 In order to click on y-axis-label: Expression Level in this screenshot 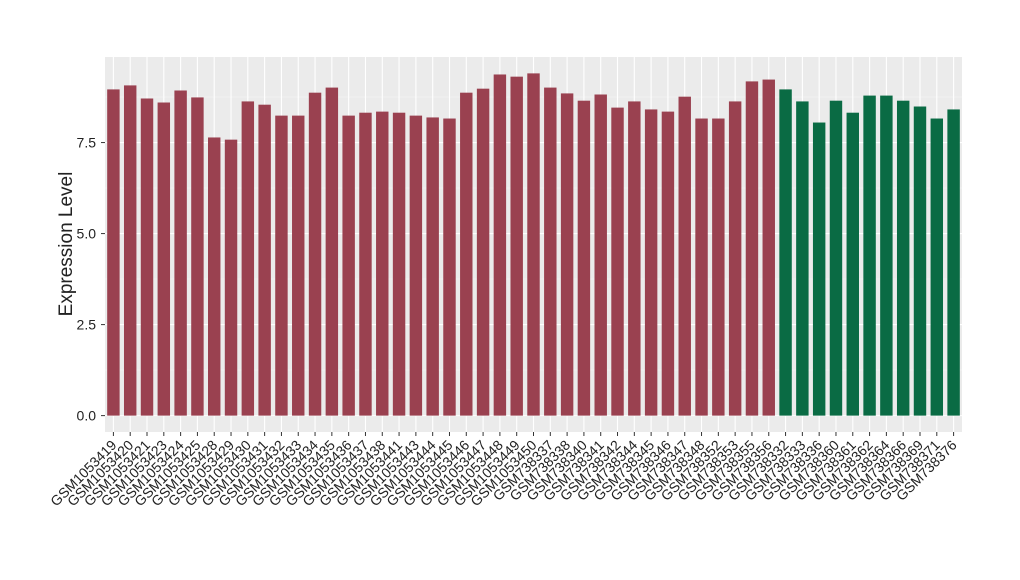, I will do `click(66, 244)`.